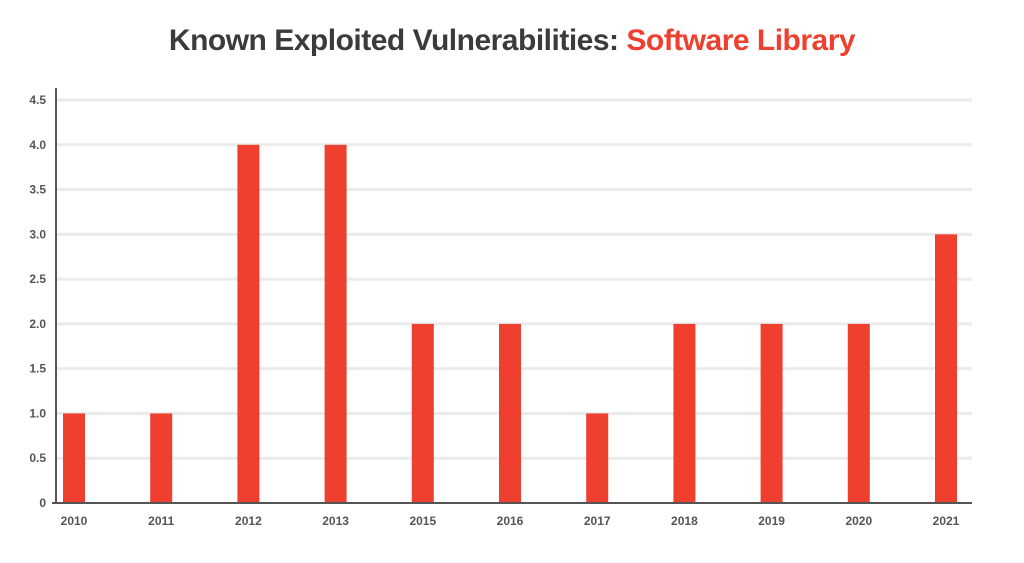 The image size is (1024, 563). What do you see at coordinates (42, 503) in the screenshot?
I see `y-tick-label: 0` at bounding box center [42, 503].